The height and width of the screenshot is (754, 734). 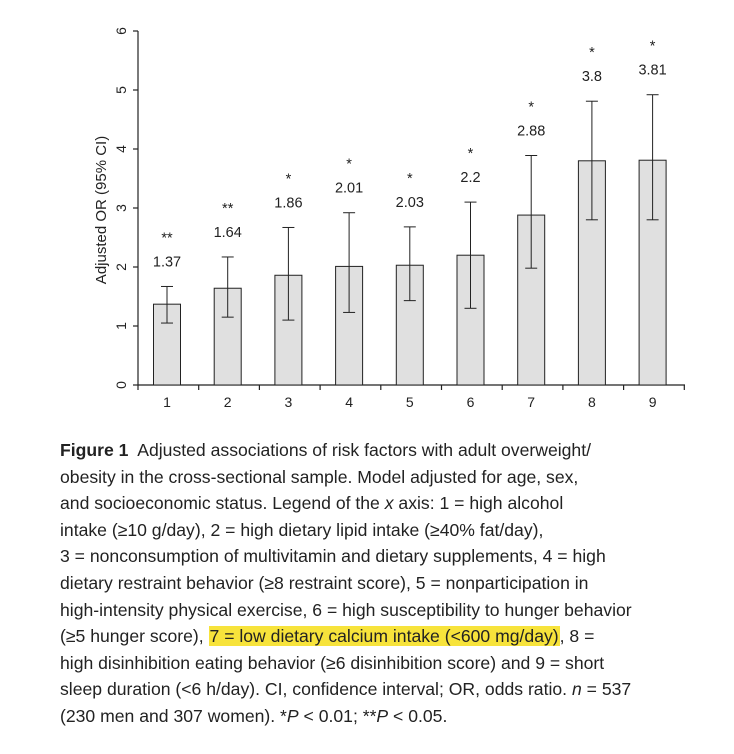 What do you see at coordinates (292, 715) in the screenshot?
I see `caption-p-italic-1: P` at bounding box center [292, 715].